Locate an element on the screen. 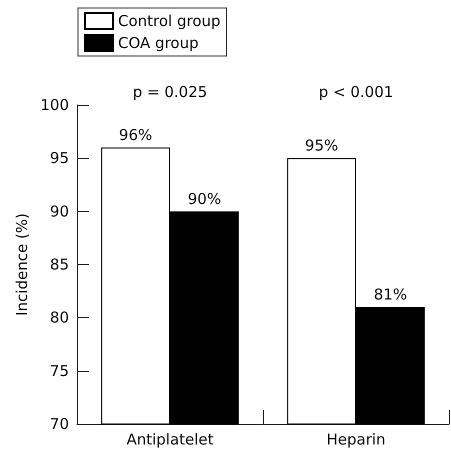 Image resolution: width=451 pixels, height=456 pixels. text: p = 0.025 is located at coordinates (170, 92).